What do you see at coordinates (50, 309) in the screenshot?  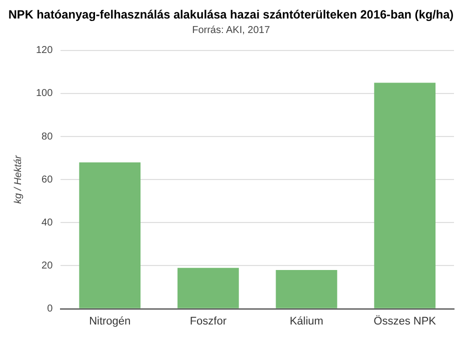 I see `y-tick-label: 0` at bounding box center [50, 309].